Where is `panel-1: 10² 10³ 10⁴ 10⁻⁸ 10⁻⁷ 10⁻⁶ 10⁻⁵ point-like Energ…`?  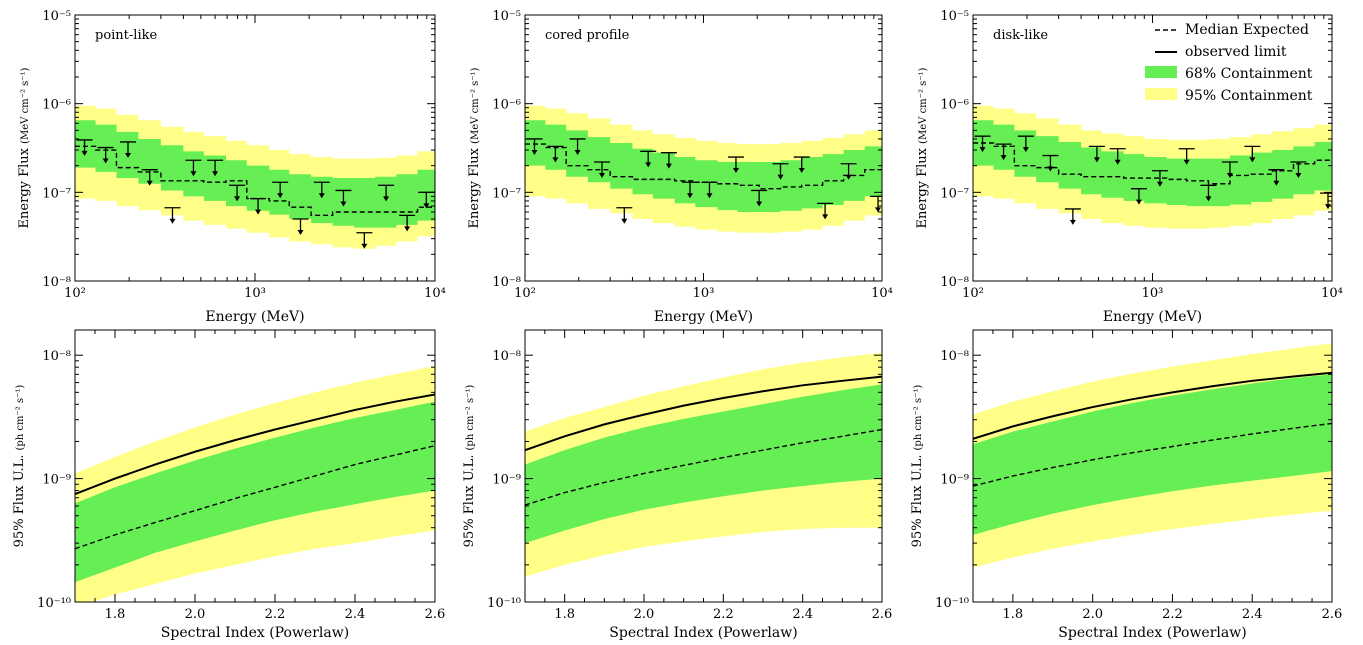 panel-1: 10² 10³ 10⁴ 10⁻⁸ 10⁻⁷ 10⁻⁶ 10⁻⁵ point-like Energ… is located at coordinates (244, 167).